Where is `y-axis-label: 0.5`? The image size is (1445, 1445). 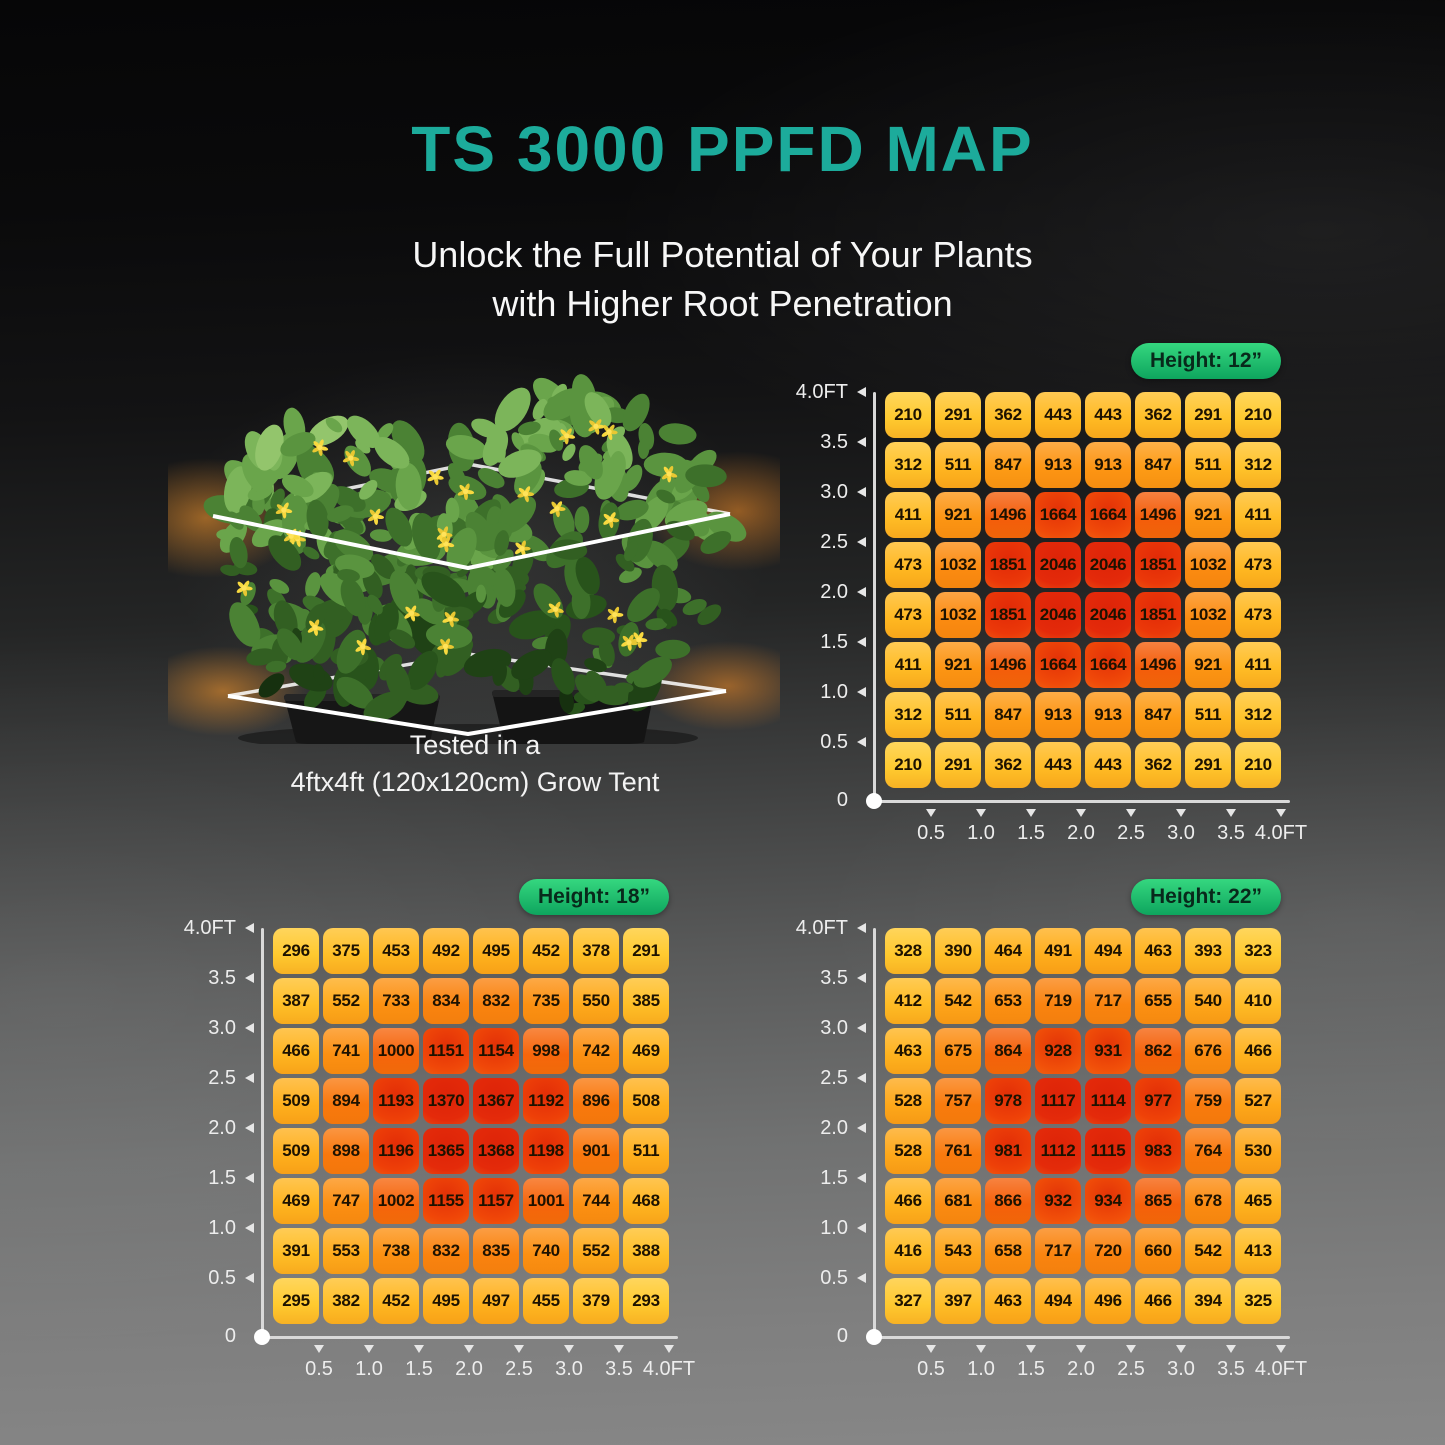
y-axis-label: 0.5 is located at coordinates (834, 1278).